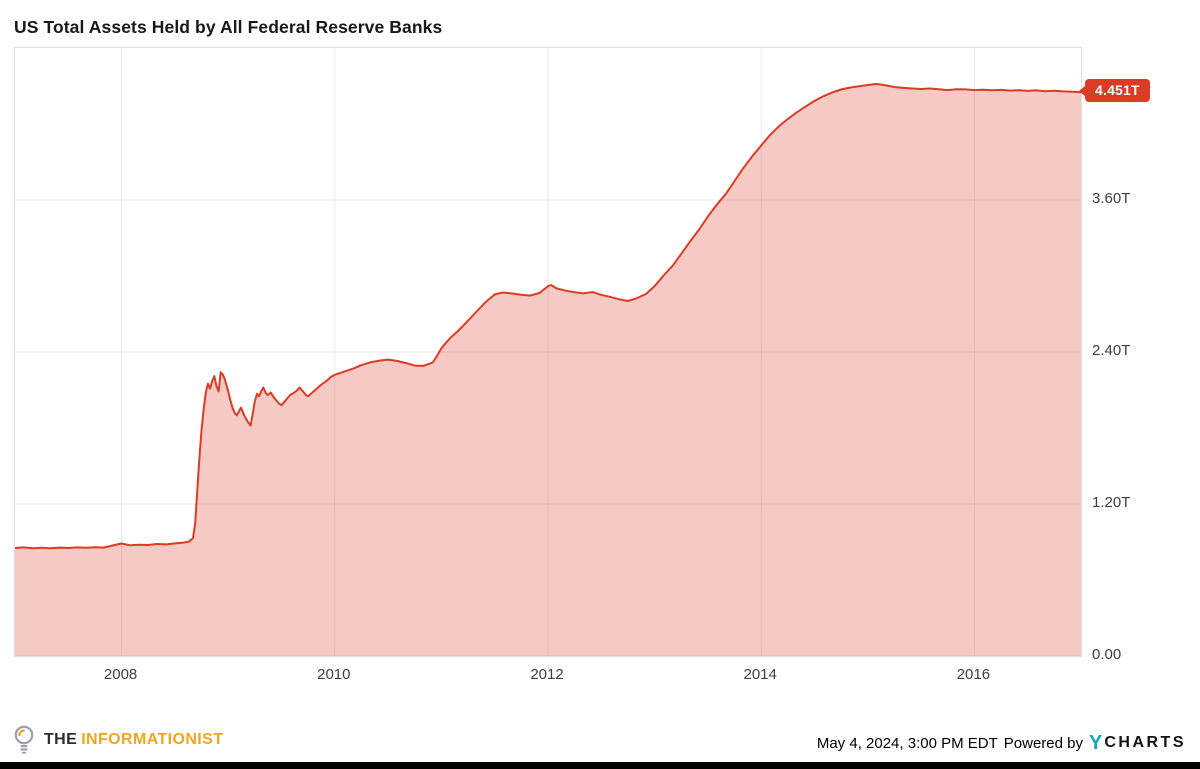 This screenshot has height=769, width=1200. Describe the element at coordinates (1095, 743) in the screenshot. I see `ycharts-y-icon: Y` at that location.